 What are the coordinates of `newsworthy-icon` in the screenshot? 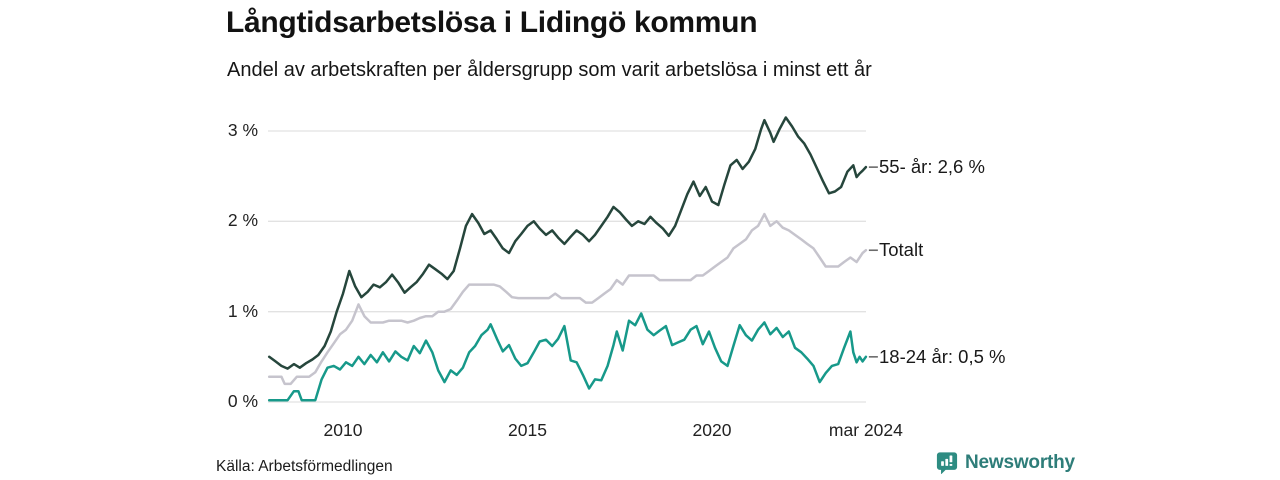 It's located at (947, 463).